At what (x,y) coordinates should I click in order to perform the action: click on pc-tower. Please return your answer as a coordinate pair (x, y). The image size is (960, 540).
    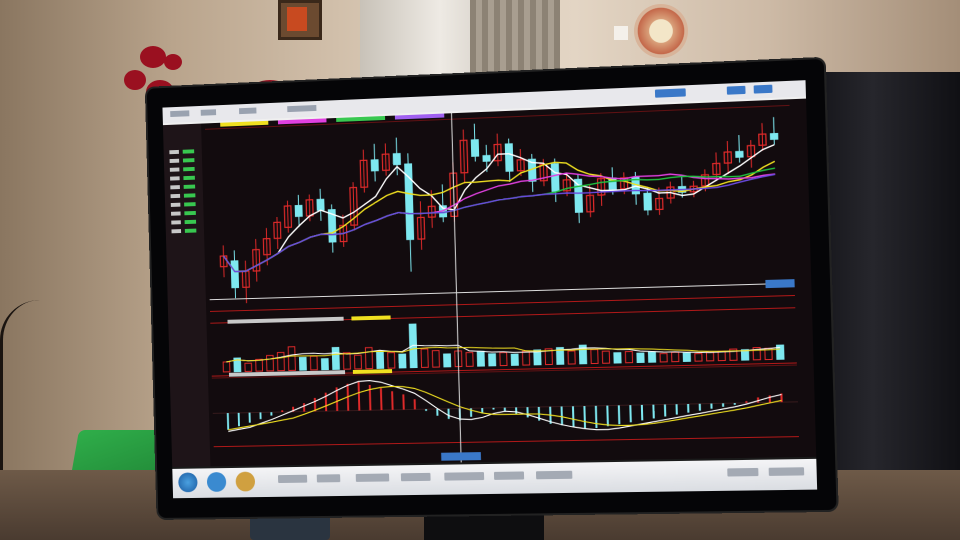
    Looking at the image, I should click on (887, 287).